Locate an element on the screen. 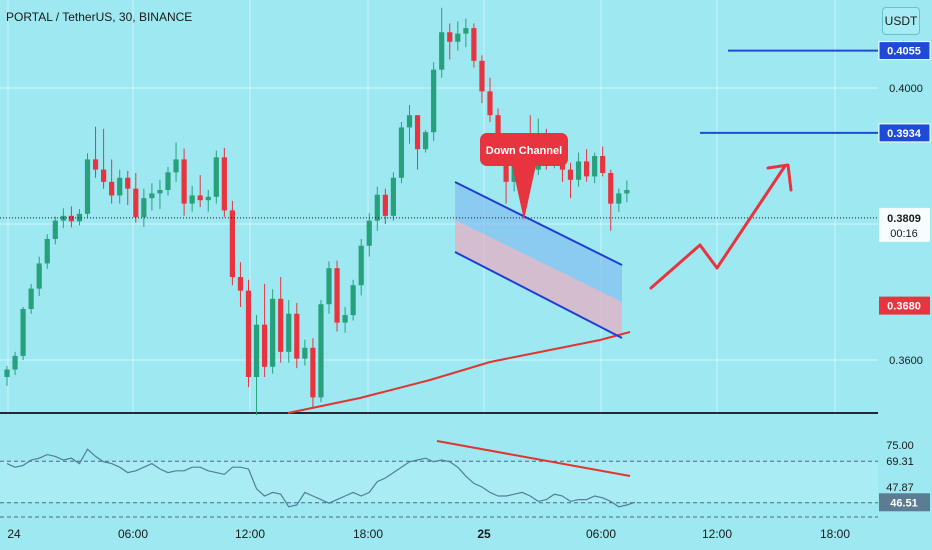 Image resolution: width=932 pixels, height=550 pixels. countdown-label: 00:16 is located at coordinates (904, 234).